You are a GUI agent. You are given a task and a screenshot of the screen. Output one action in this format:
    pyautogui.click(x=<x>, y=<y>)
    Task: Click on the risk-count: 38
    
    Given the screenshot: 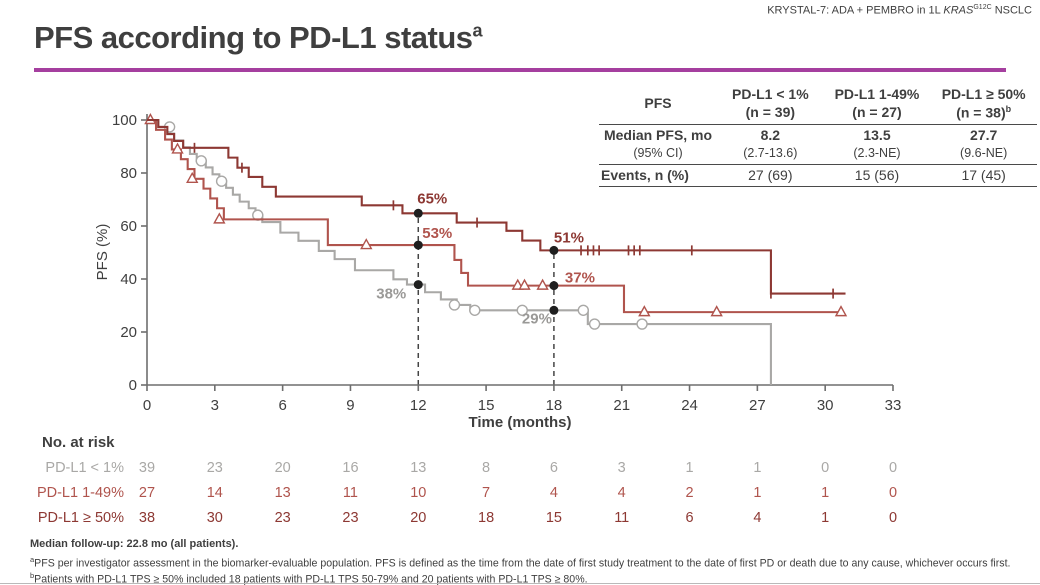 What is the action you would take?
    pyautogui.click(x=147, y=518)
    